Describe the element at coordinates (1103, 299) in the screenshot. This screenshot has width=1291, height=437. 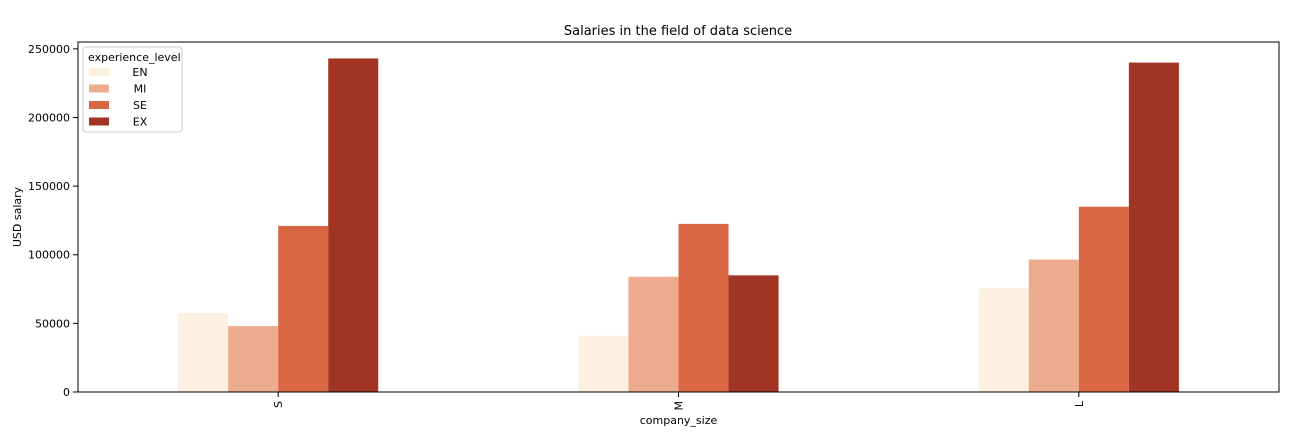
I see `bar-se-l` at that location.